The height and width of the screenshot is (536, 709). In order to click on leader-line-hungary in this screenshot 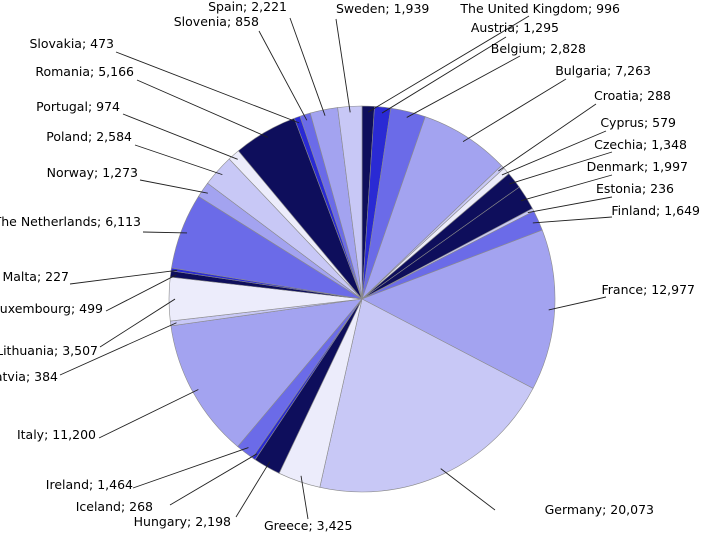, I will do `click(253, 489)`.